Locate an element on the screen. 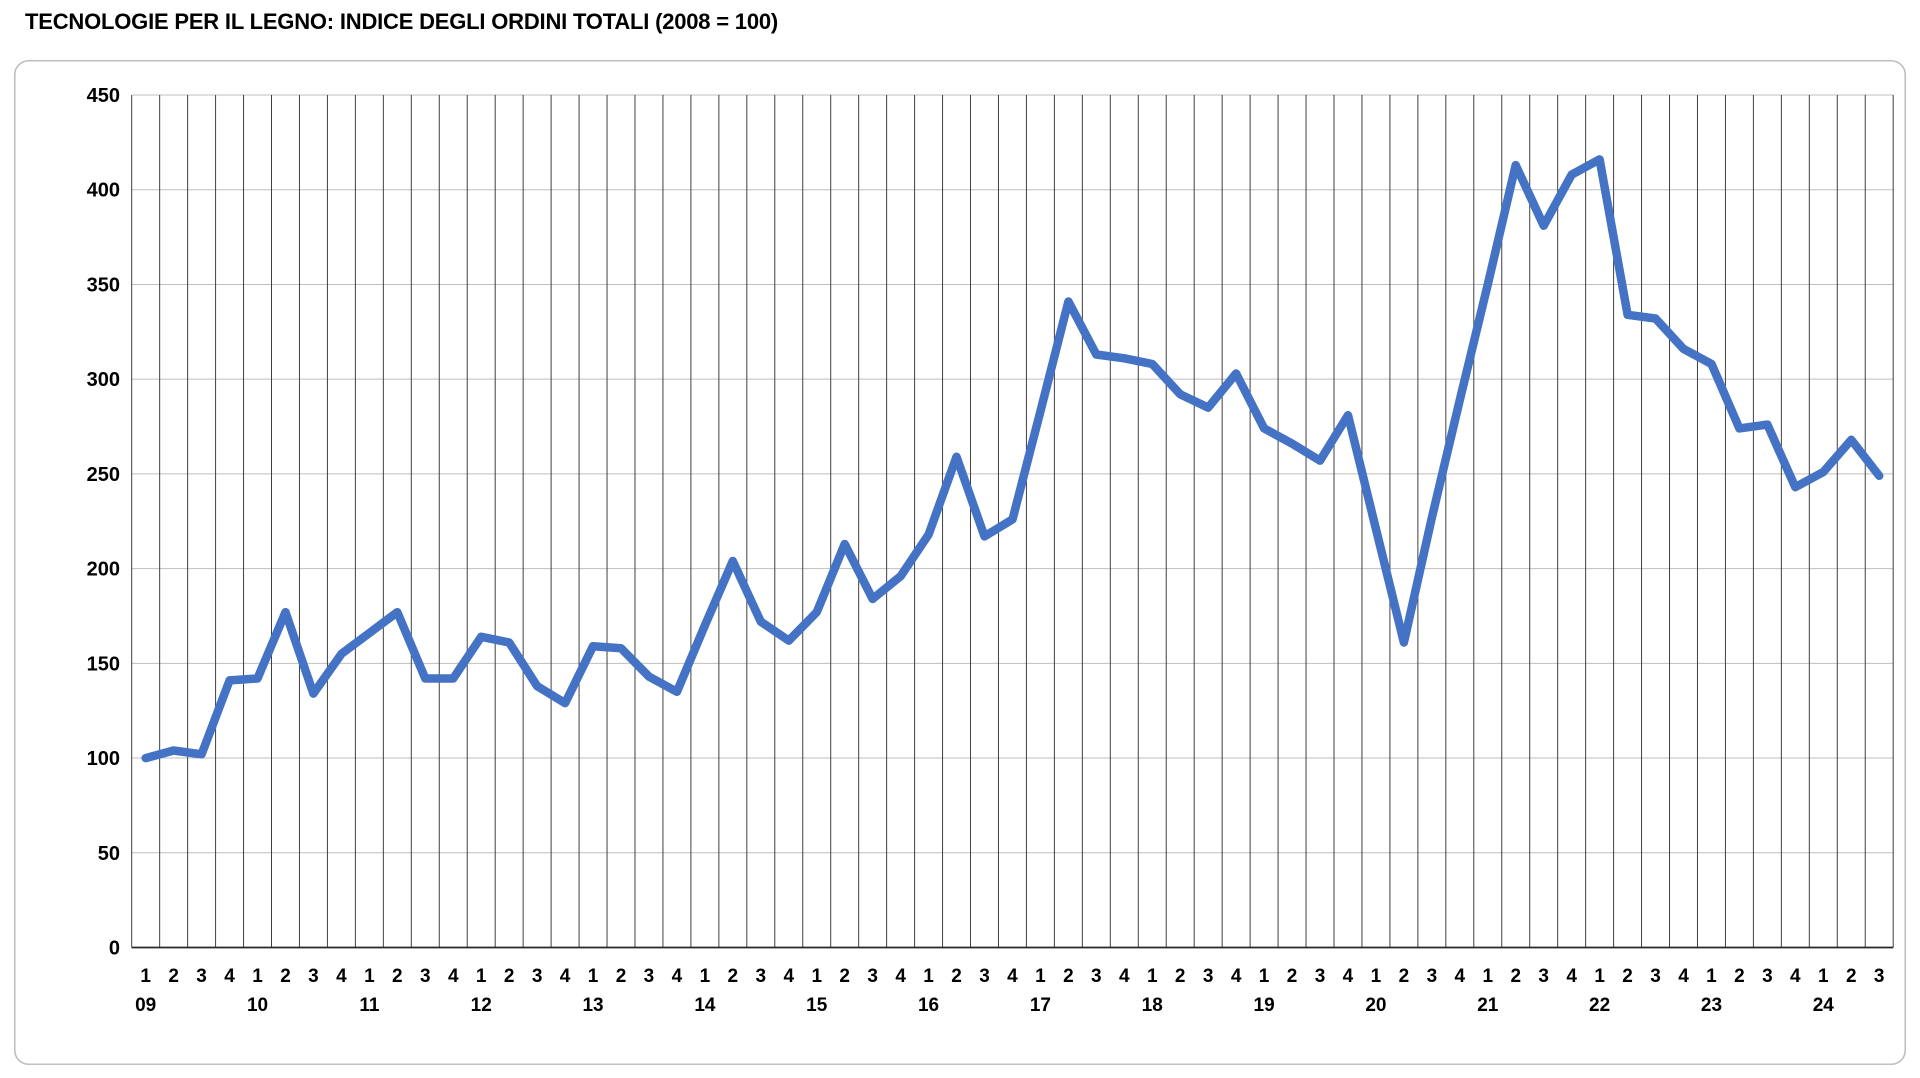 This screenshot has height=1078, width=1920. x-year-label: 12 is located at coordinates (481, 1005).